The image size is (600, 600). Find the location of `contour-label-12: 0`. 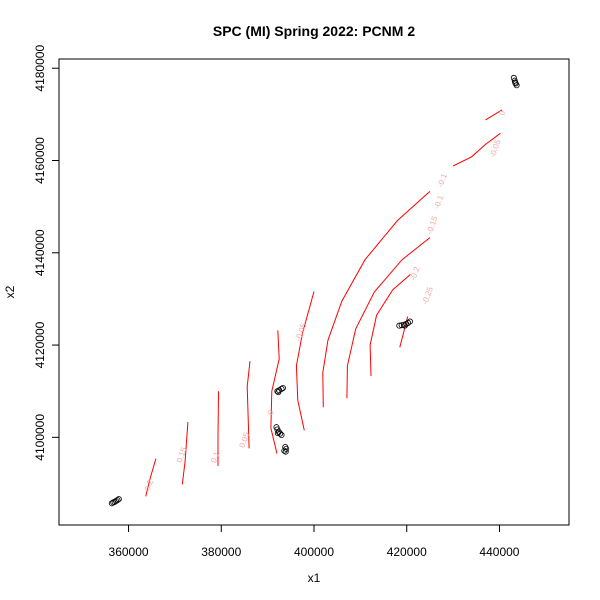

contour-label-12: 0 is located at coordinates (502, 113).